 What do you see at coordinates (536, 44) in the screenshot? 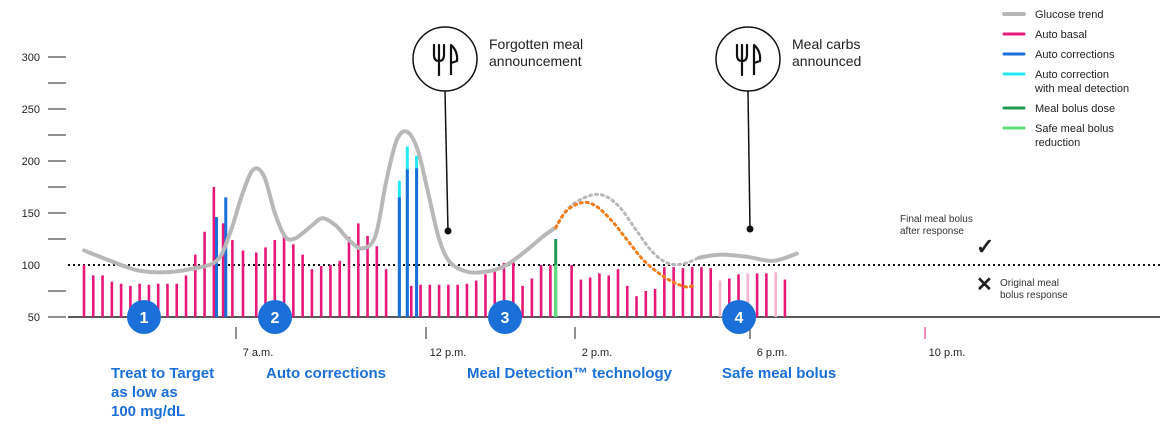
I see `forgotten-meal-label: Forgotten meal` at bounding box center [536, 44].